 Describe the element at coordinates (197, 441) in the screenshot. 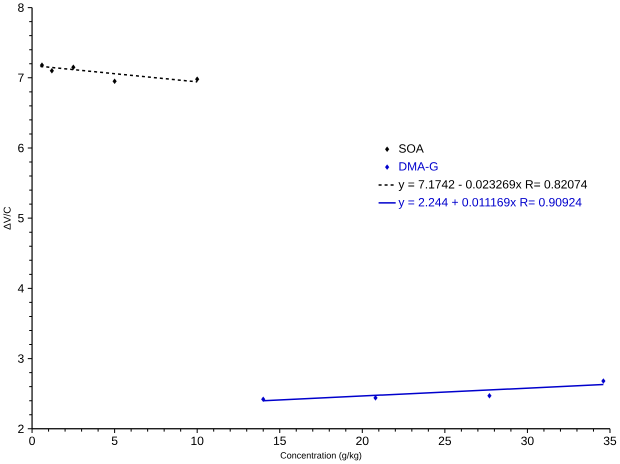

I see `x-tick-label: 10` at that location.